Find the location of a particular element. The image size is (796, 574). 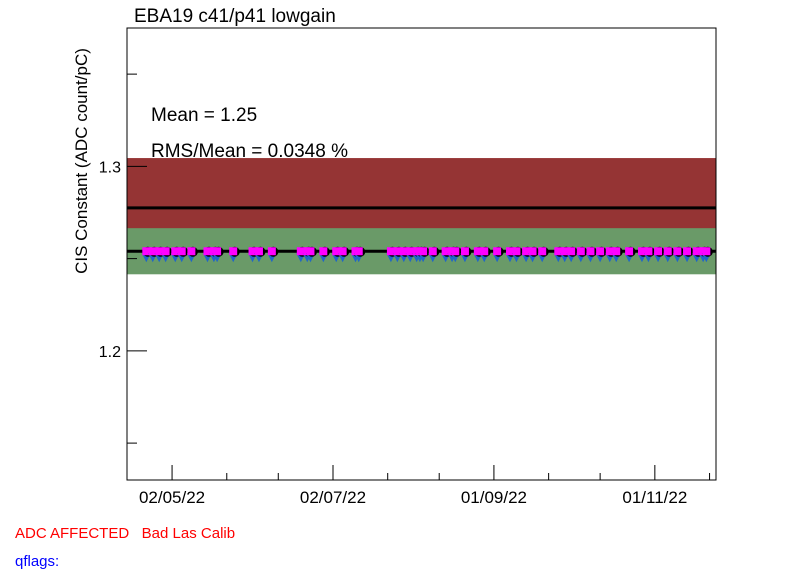

x-tick-label: 01/09/22 is located at coordinates (494, 497).